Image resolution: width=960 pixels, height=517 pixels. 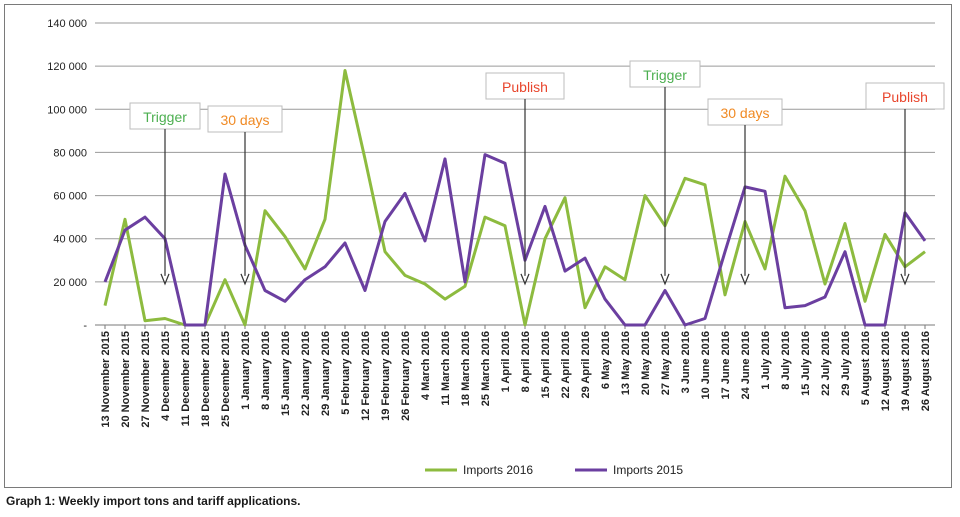 What do you see at coordinates (498, 470) in the screenshot?
I see `legend-label: Imports 2016` at bounding box center [498, 470].